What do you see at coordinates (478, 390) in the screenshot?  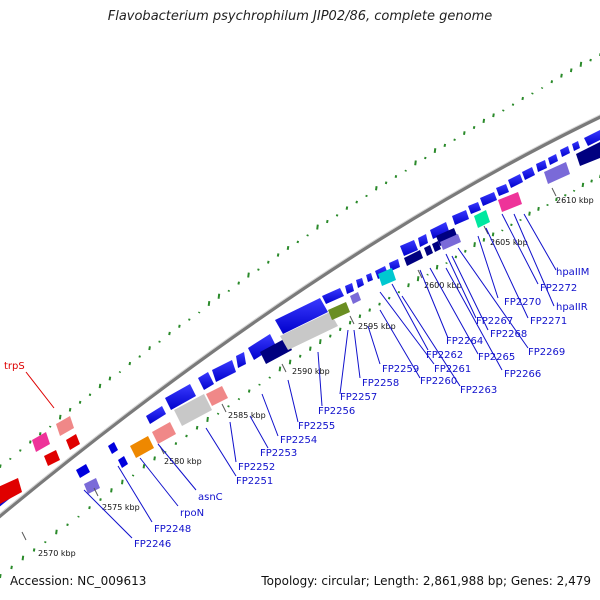 I see `gene-label-FP2263: FP2263` at bounding box center [478, 390].